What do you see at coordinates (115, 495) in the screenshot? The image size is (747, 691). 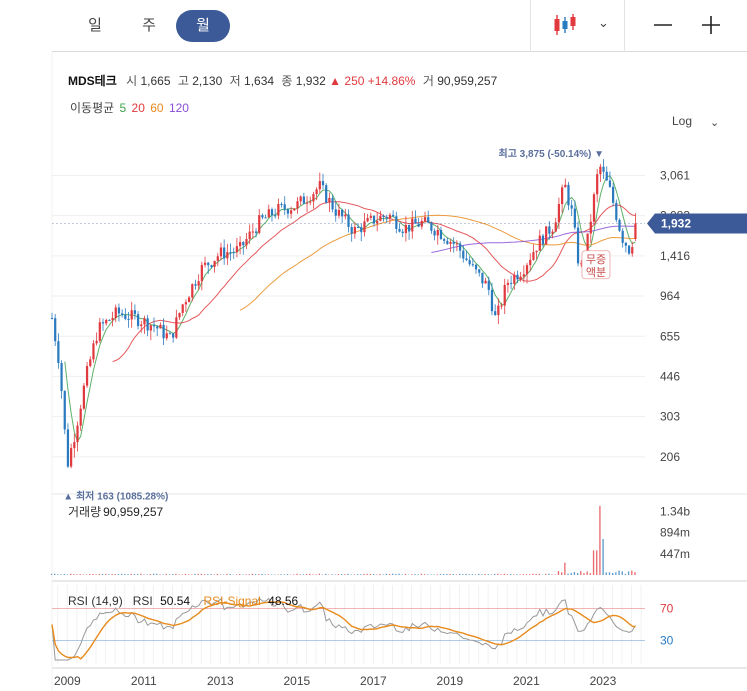 I see `all-time-low-label: ▲ 최저 163 (1085.28%)` at bounding box center [115, 495].